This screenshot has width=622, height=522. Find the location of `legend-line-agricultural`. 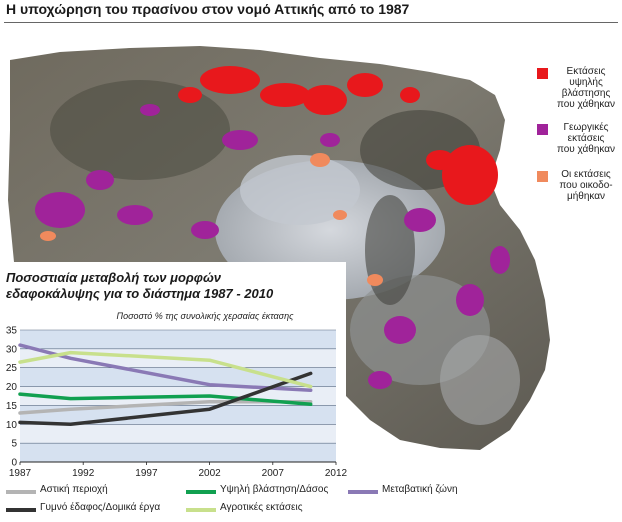

legend-line-agricultural is located at coordinates (201, 510).